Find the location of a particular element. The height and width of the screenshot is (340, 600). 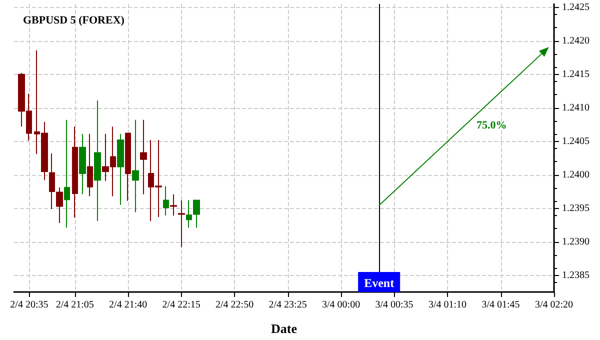

x-tick-label: 2/4 22:50 is located at coordinates (235, 305).